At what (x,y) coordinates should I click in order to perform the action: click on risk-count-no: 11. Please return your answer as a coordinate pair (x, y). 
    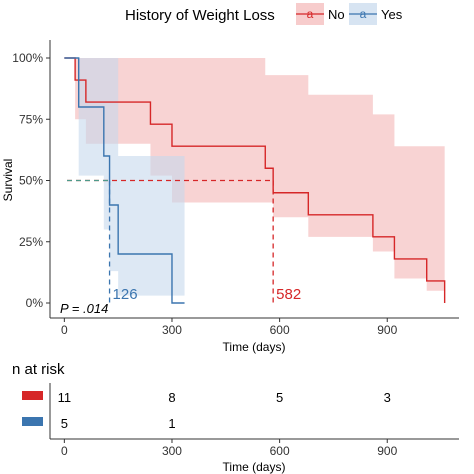
    Looking at the image, I should click on (65, 397).